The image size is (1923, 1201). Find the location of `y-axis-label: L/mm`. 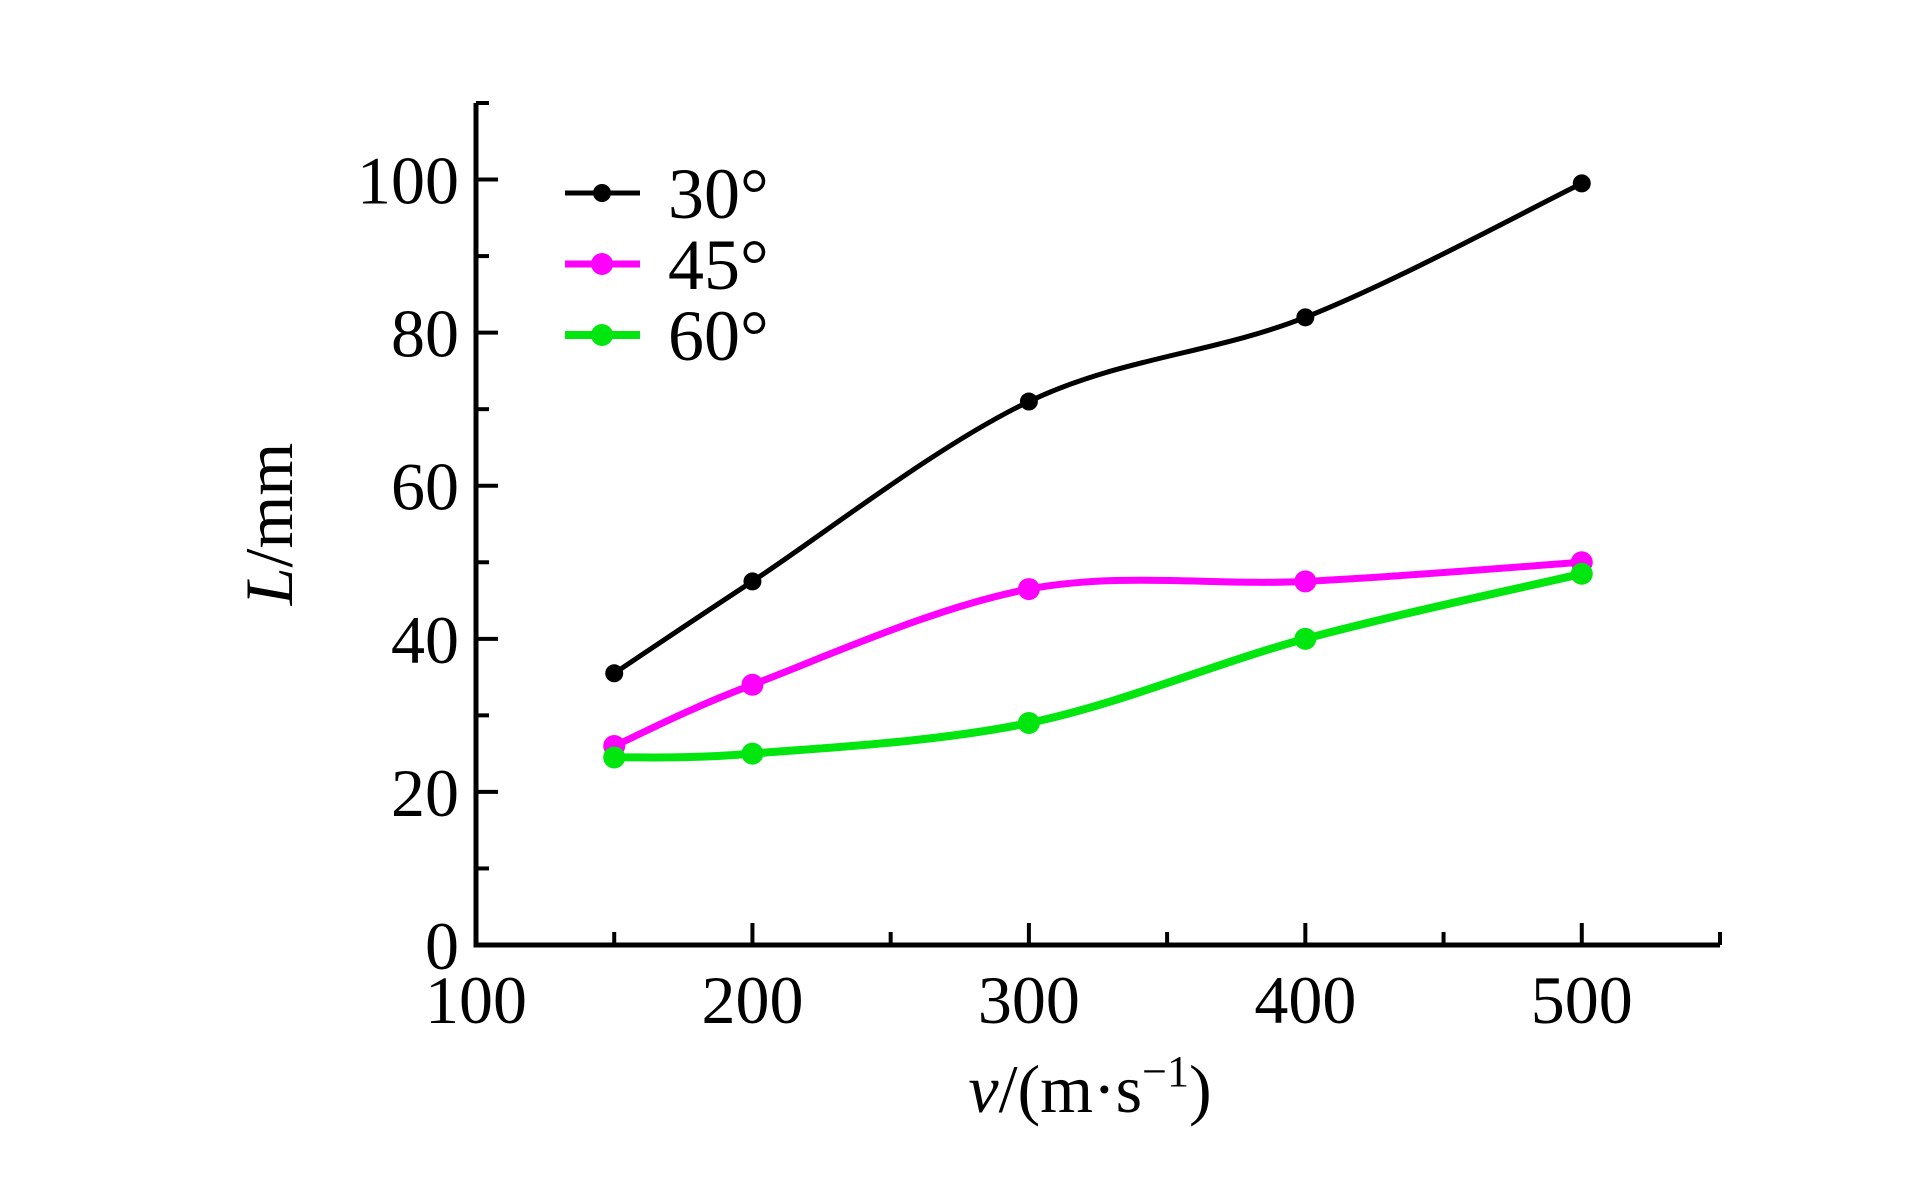

y-axis-label: L/mm is located at coordinates (269, 525).